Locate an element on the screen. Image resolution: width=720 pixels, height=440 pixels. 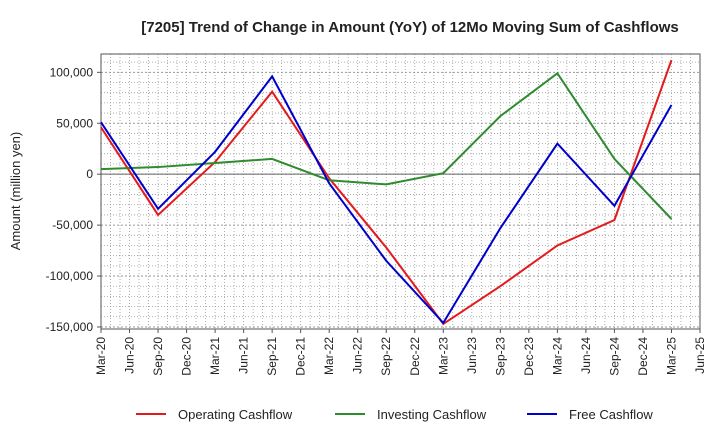
x-tick-label: Dec-22 is located at coordinates (415, 356).